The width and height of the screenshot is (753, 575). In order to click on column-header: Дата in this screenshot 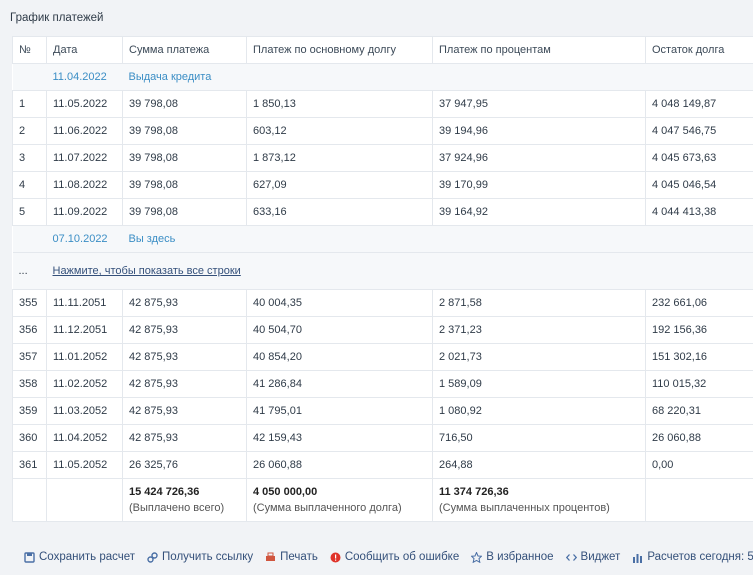, I will do `click(84, 50)`.